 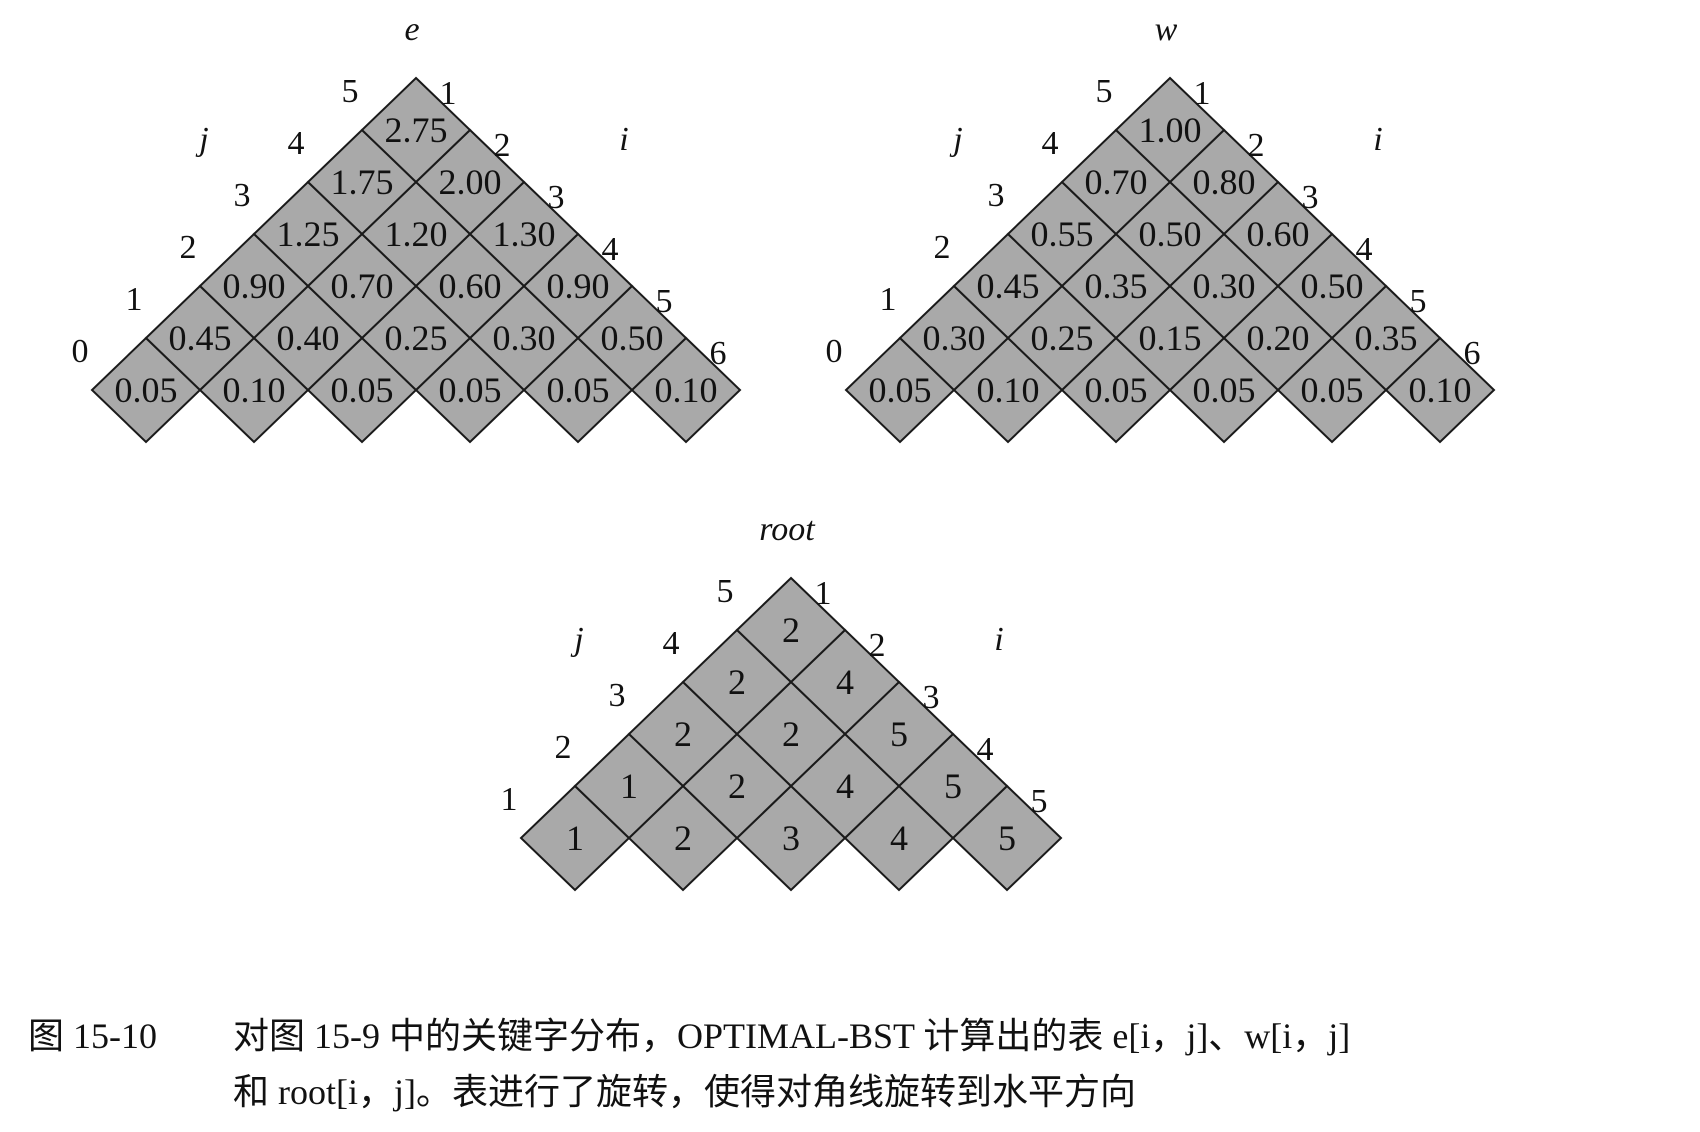 I want to click on cell-value: 0.55, so click(x=1062, y=234).